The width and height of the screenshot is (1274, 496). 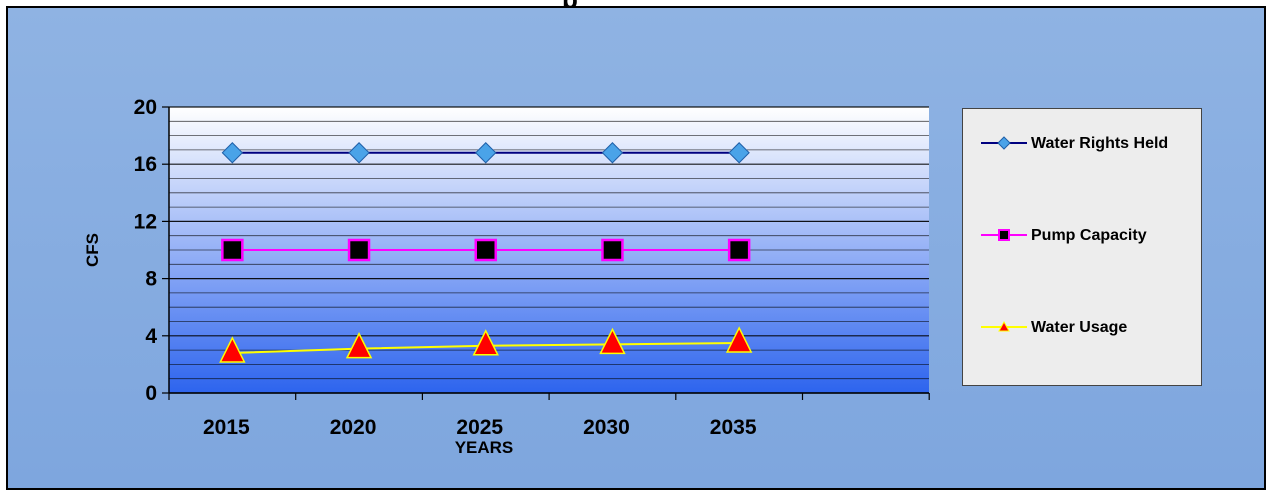 I want to click on legend-item-water-rights-held: Water Rights Held, so click(x=1080, y=144).